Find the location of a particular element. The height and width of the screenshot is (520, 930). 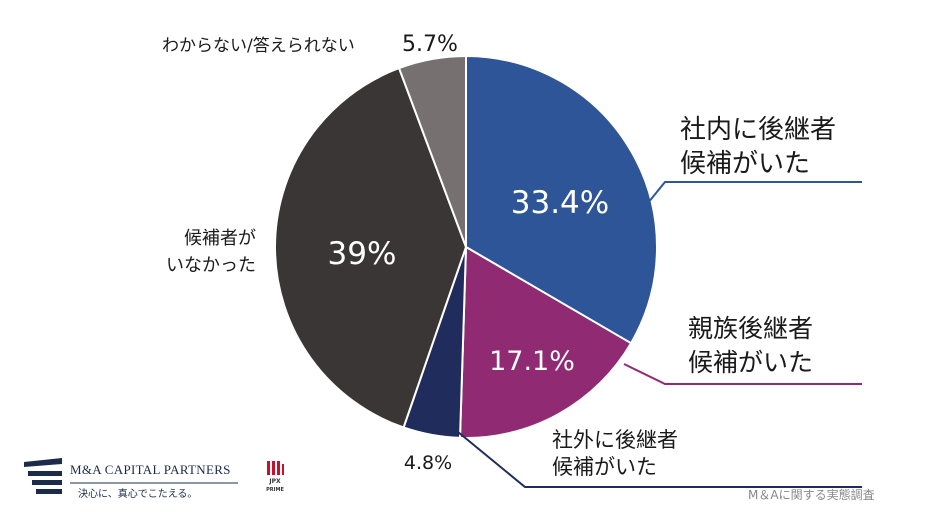

category-label-3-1: いなかった is located at coordinates (211, 265).